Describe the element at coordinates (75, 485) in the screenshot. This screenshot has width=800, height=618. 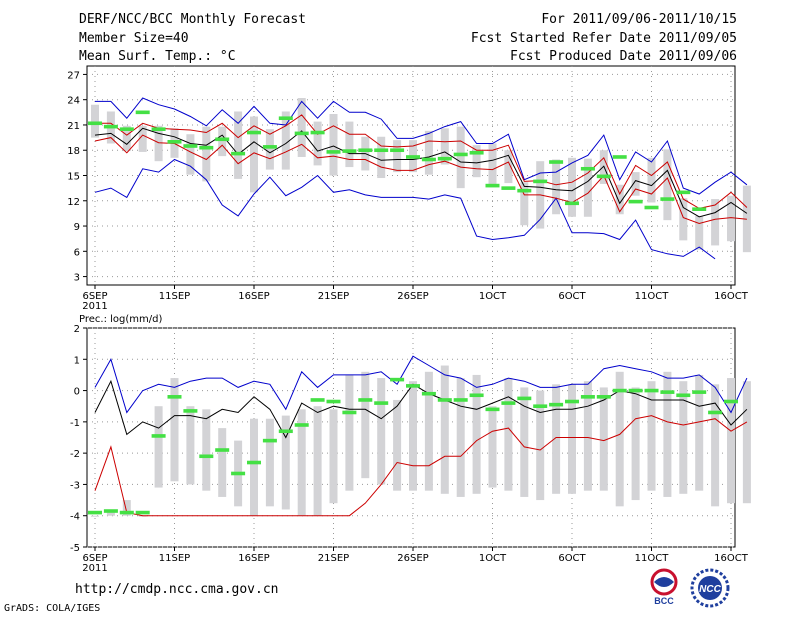
I see `y-tick-label: -3` at that location.